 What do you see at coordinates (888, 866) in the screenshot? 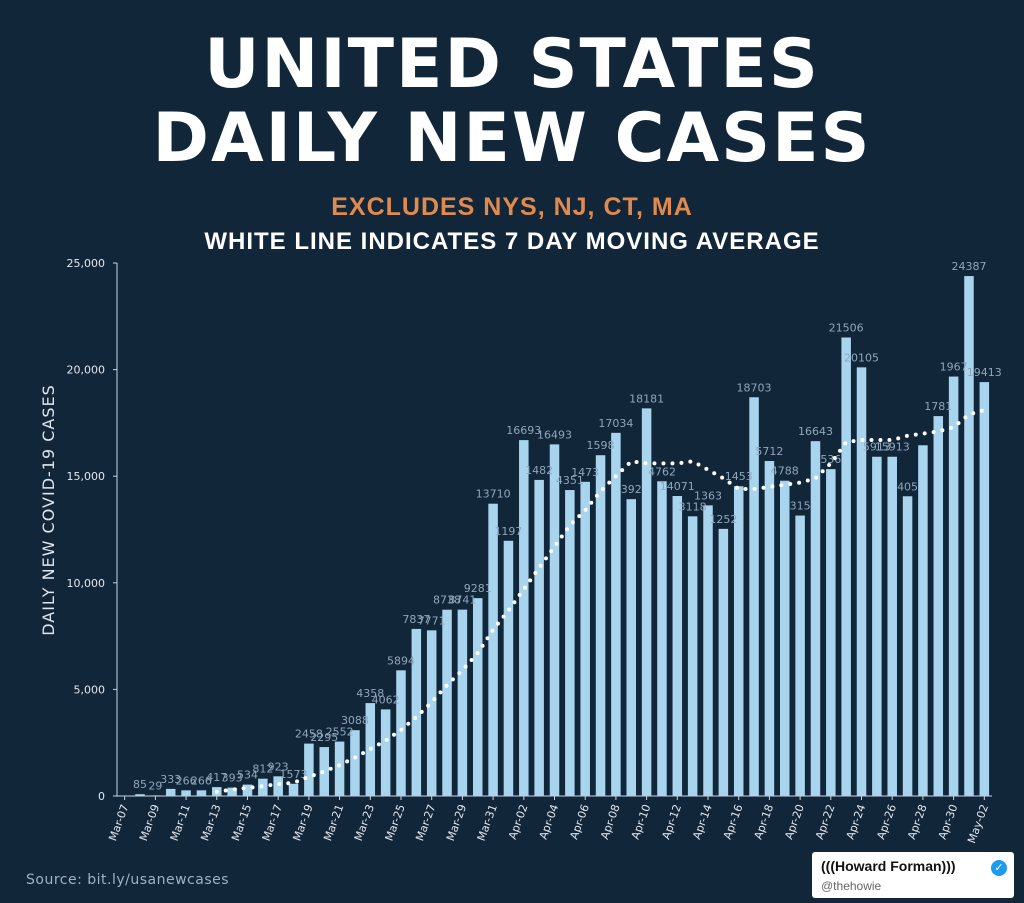
I see `author-name: (((Howard Forman)))` at bounding box center [888, 866].